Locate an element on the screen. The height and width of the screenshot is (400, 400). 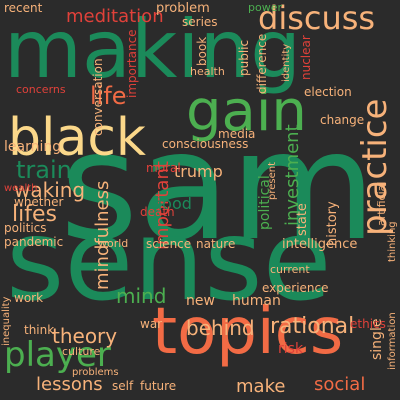
word-ethics: ethics is located at coordinates (368, 324).